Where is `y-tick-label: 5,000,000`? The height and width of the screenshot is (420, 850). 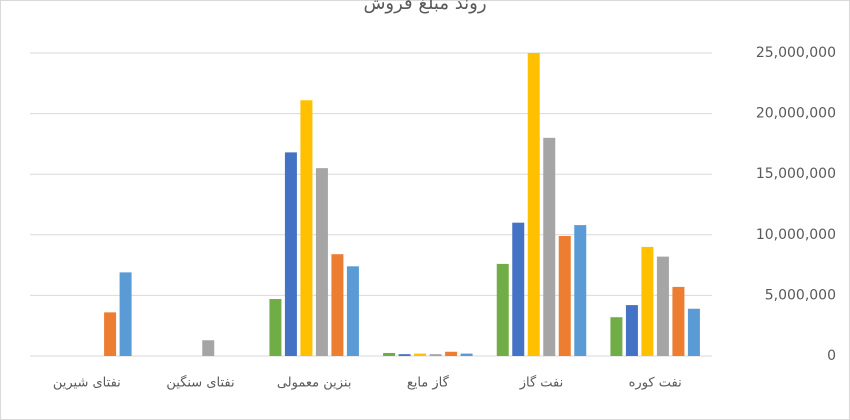
y-tick-label: 5,000,000 is located at coordinates (800, 295).